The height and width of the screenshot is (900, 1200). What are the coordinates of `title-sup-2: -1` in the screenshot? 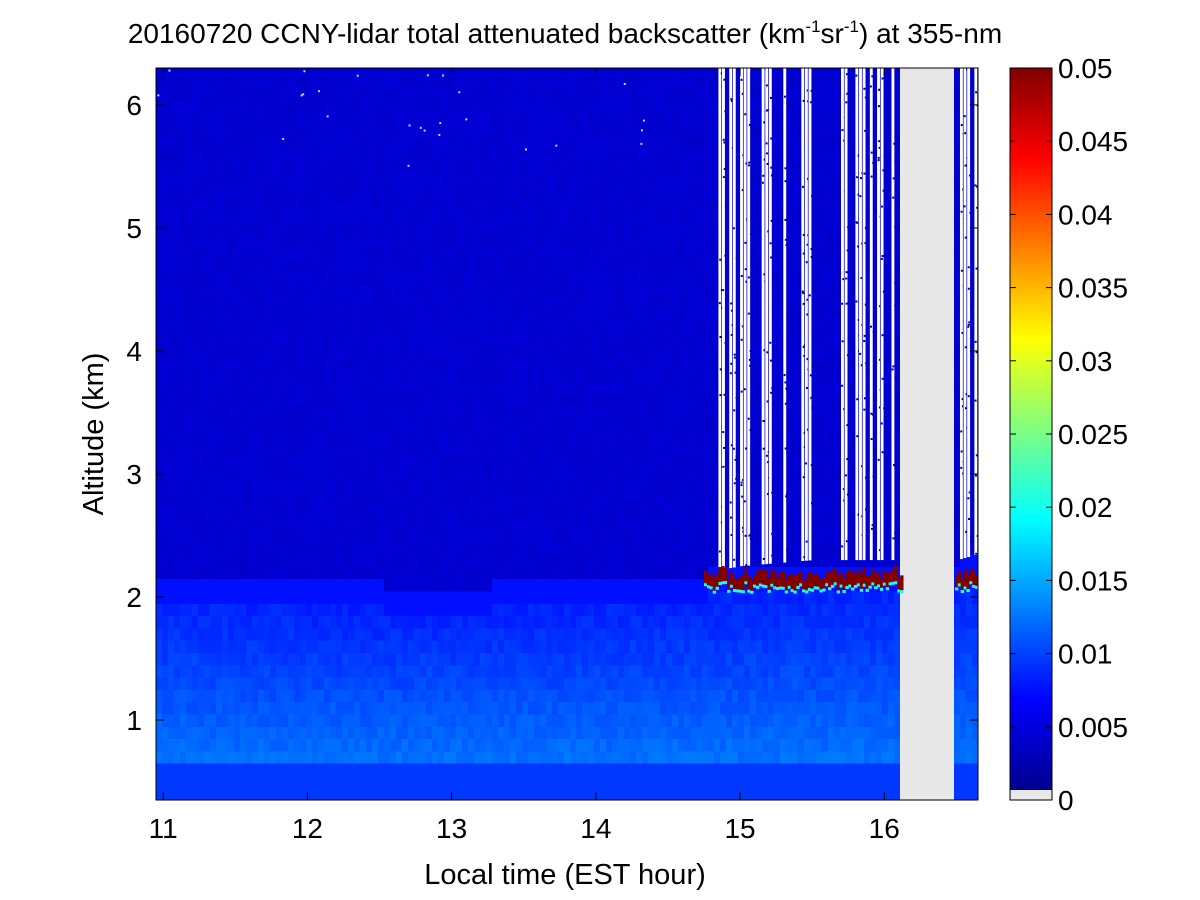 It's located at (851, 26).